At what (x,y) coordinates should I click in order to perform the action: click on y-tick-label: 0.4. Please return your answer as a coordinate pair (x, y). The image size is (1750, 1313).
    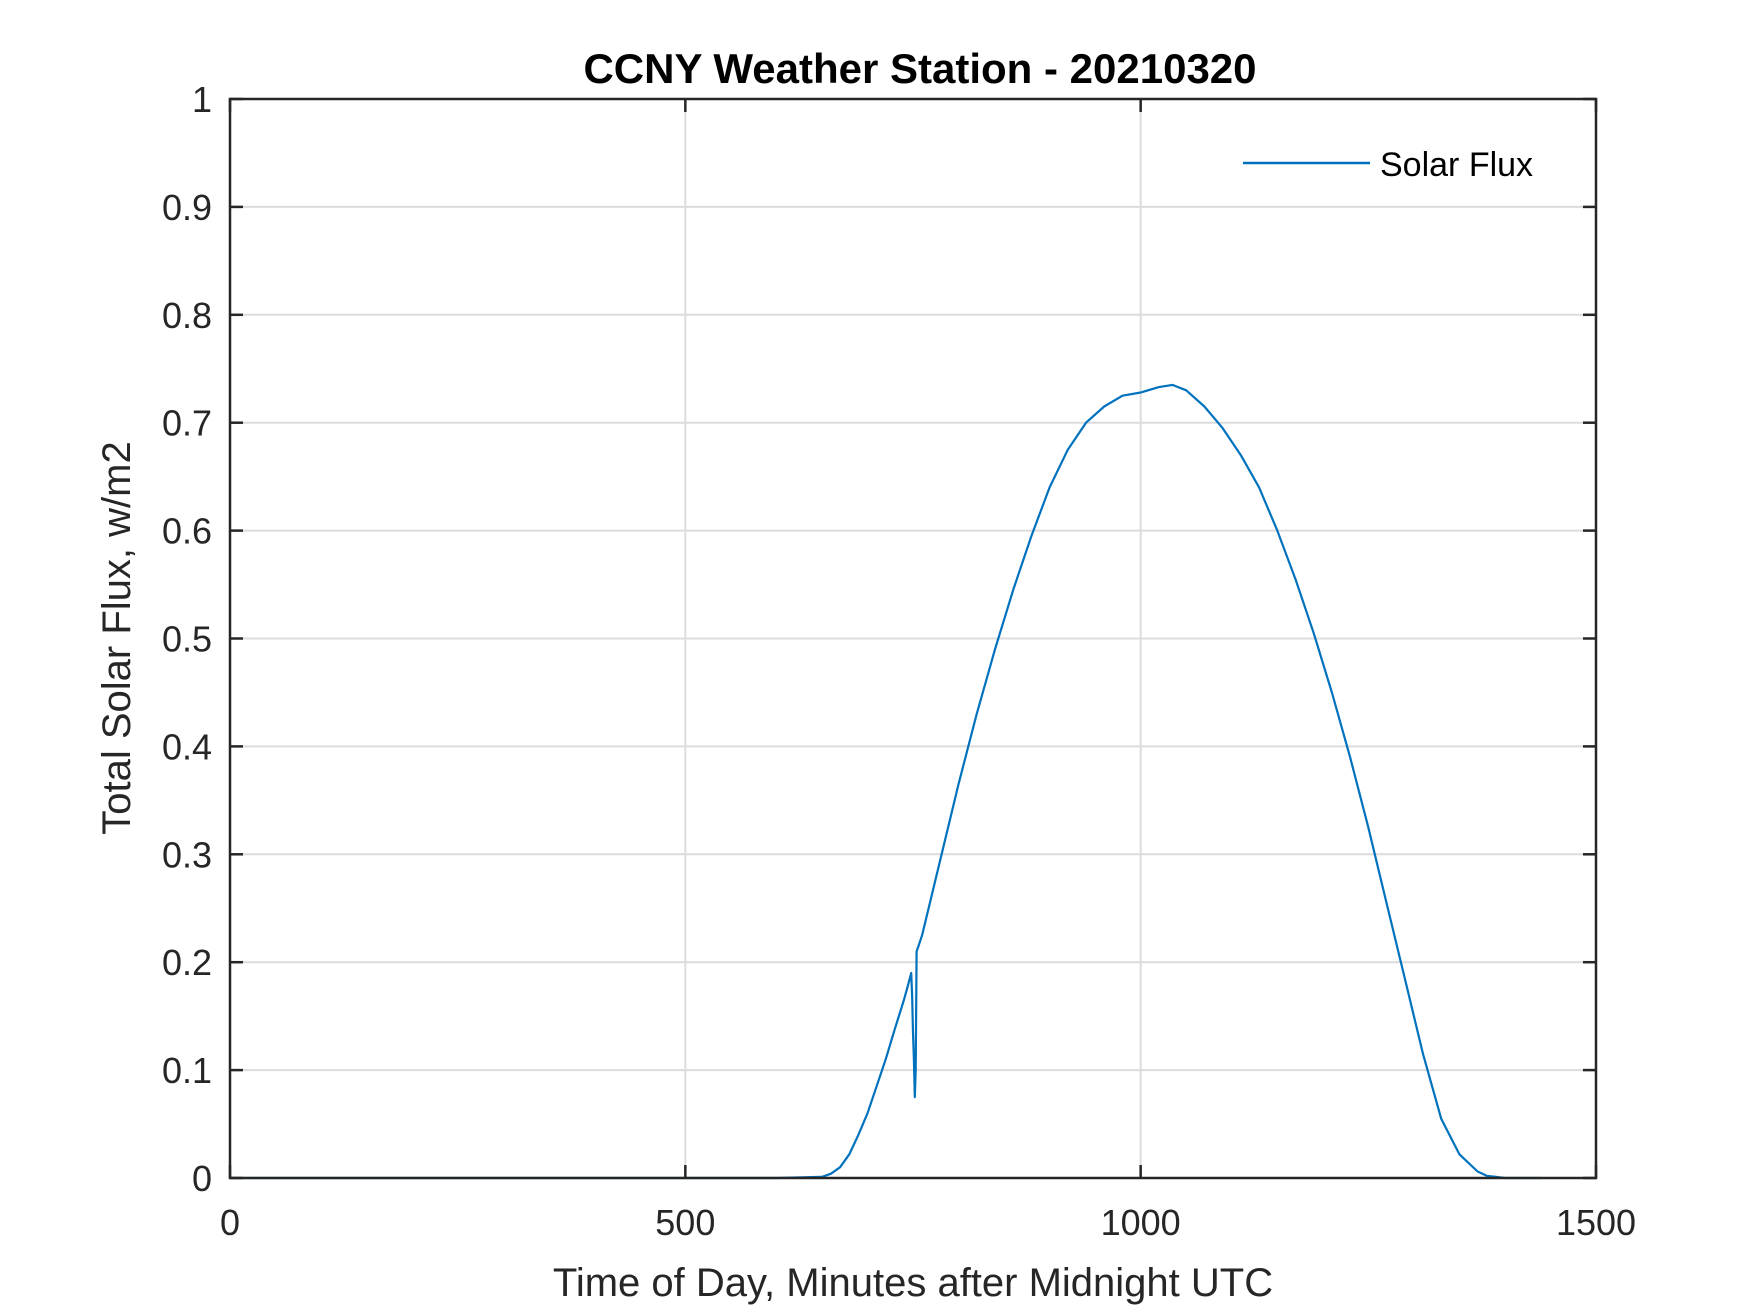
    Looking at the image, I should click on (187, 746).